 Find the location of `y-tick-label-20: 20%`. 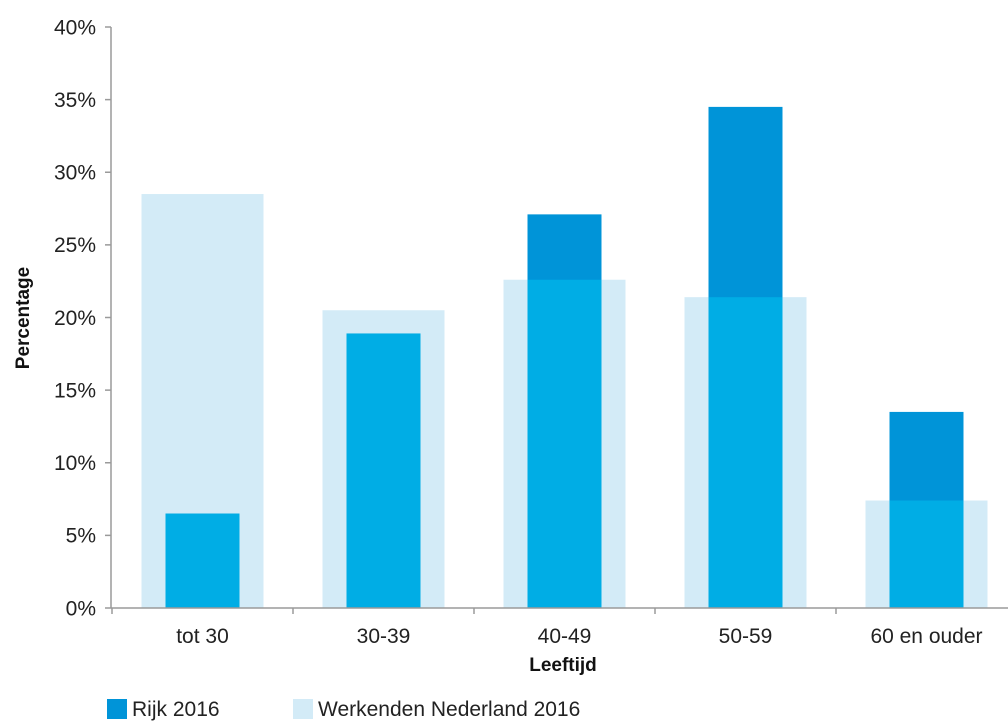

y-tick-label-20: 20% is located at coordinates (75, 318).